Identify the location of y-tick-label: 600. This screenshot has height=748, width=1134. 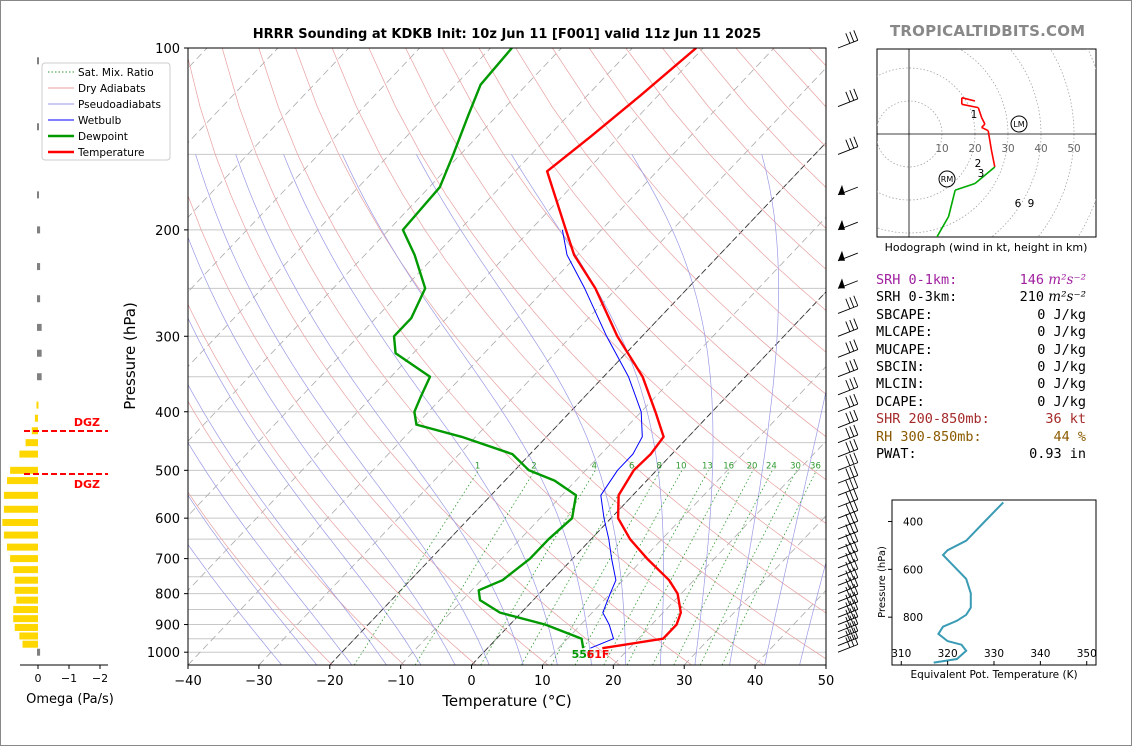
(167, 519).